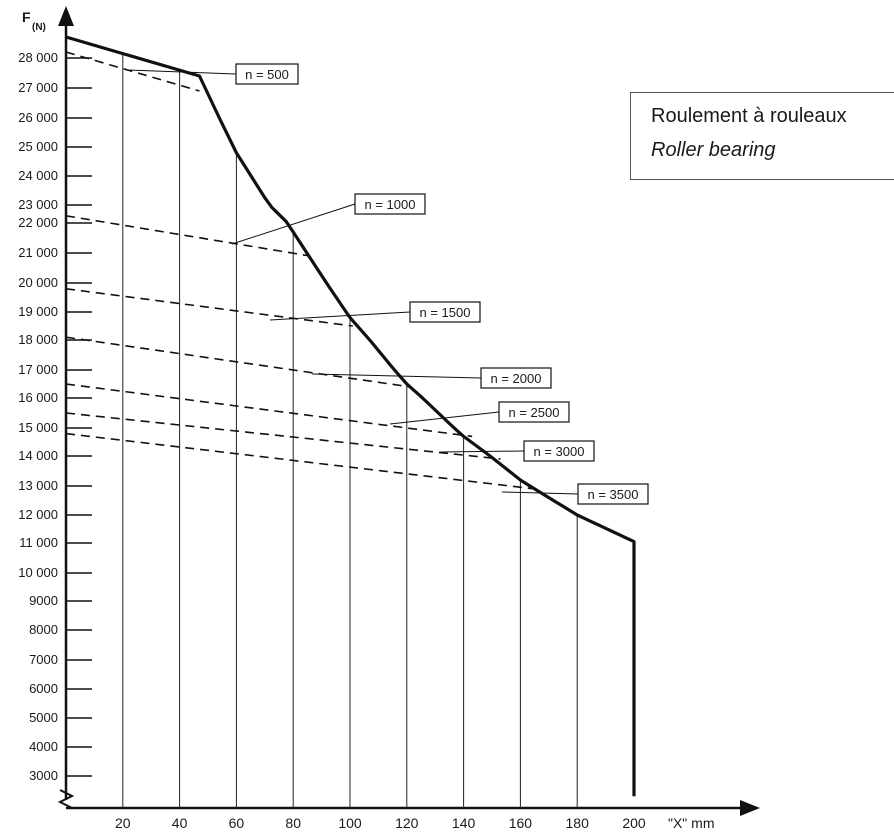  What do you see at coordinates (38, 427) in the screenshot?
I see `y-tick-label: 15 000` at bounding box center [38, 427].